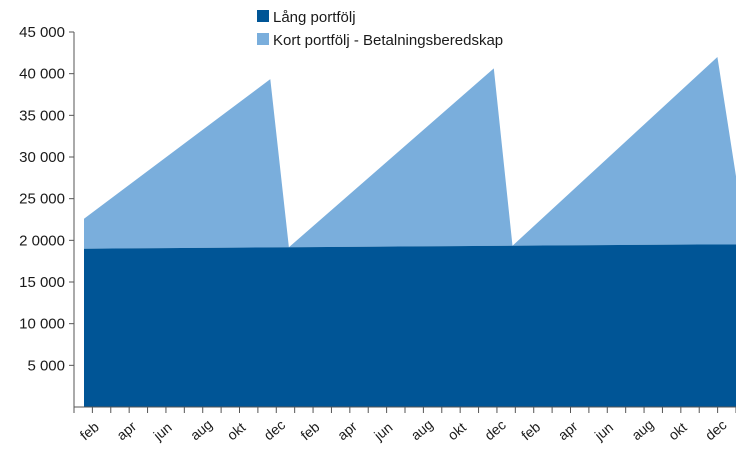 This screenshot has width=736, height=452. What do you see at coordinates (314, 17) in the screenshot?
I see `legend-label-long: Lång portfölj` at bounding box center [314, 17].